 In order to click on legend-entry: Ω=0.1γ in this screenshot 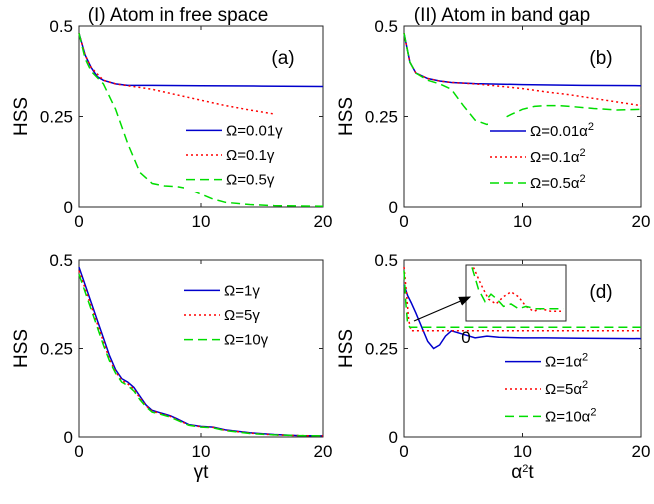, I will do `click(250, 155)`.